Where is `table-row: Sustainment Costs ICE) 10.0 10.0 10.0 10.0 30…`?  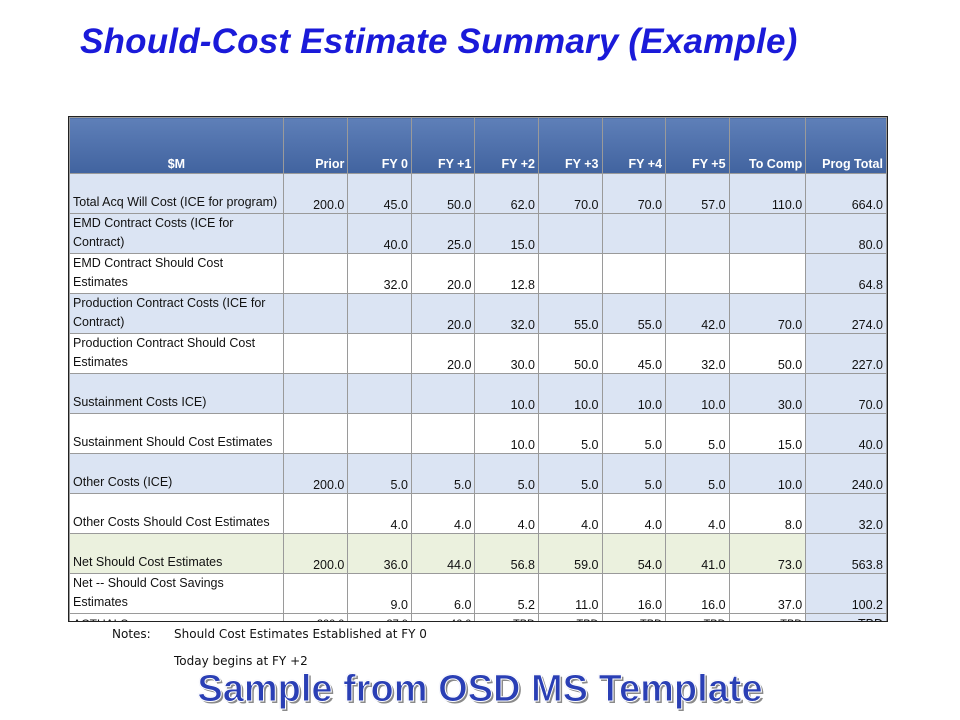 table-row: Sustainment Costs ICE) 10.0 10.0 10.0 10.0 30… is located at coordinates (478, 393).